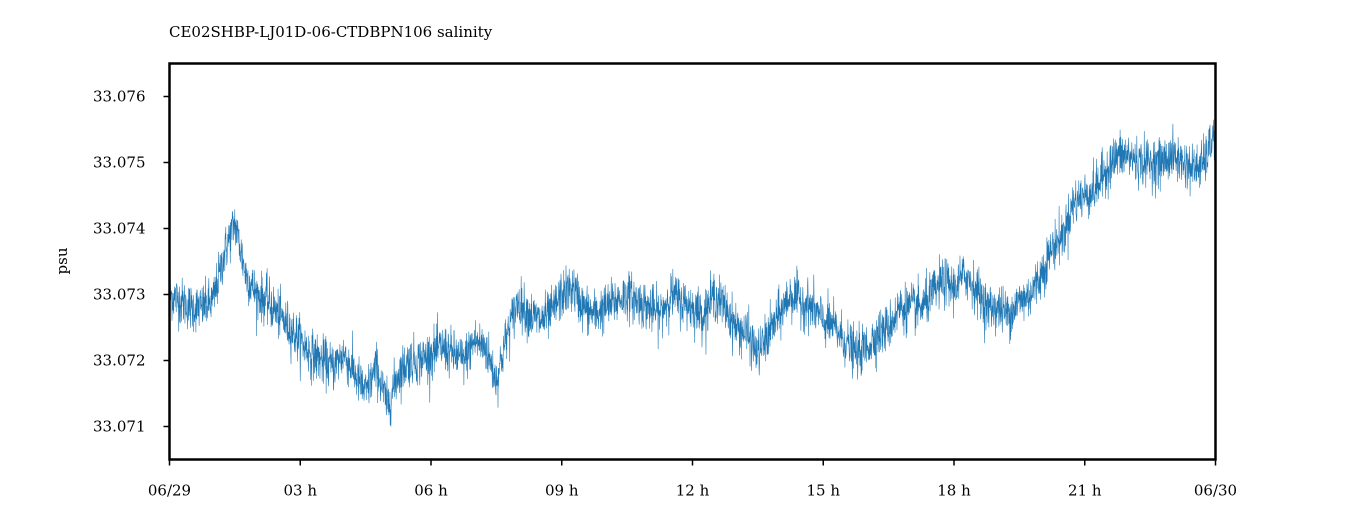 This screenshot has height=529, width=1350. What do you see at coordinates (692, 479) in the screenshot?
I see `x-axis-ticks: 06/29 03 h 06 h 09 h 12 h 15 h 18 h 21 h 06/30` at bounding box center [692, 479].